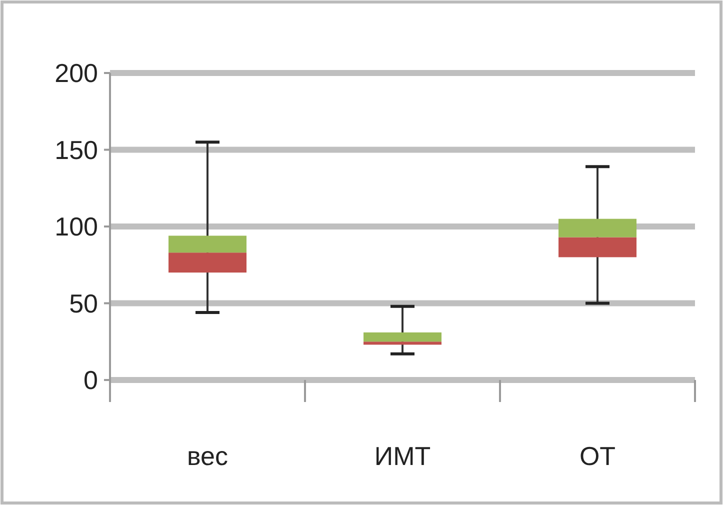 The image size is (723, 505). I want to click on y-tick-label: 150, so click(76, 149).